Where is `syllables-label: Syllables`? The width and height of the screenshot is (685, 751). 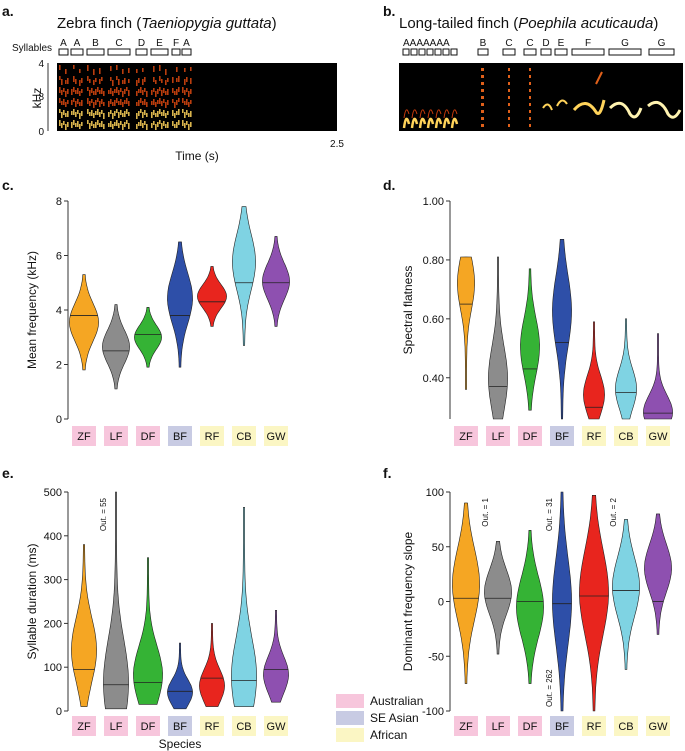
syllables-label: Syllables is located at coordinates (32, 48).